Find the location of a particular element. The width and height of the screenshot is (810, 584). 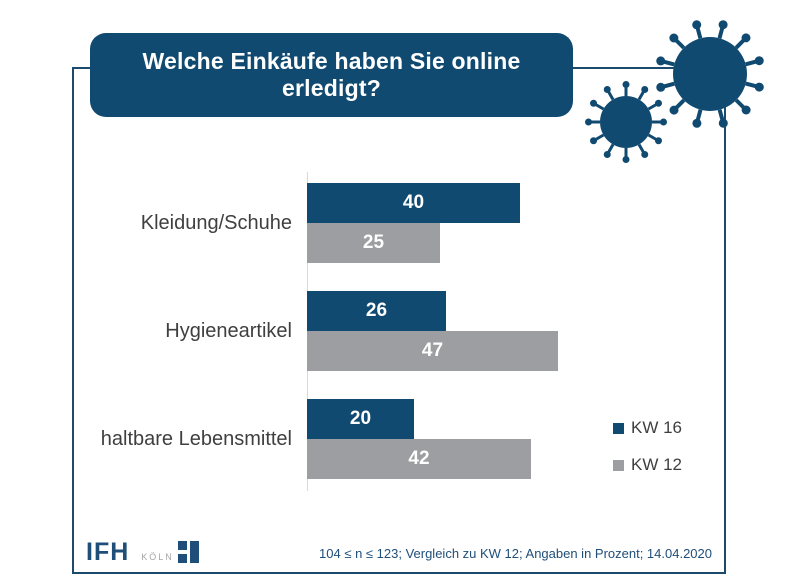

legend-item-kw16: KW 16 is located at coordinates (647, 428).